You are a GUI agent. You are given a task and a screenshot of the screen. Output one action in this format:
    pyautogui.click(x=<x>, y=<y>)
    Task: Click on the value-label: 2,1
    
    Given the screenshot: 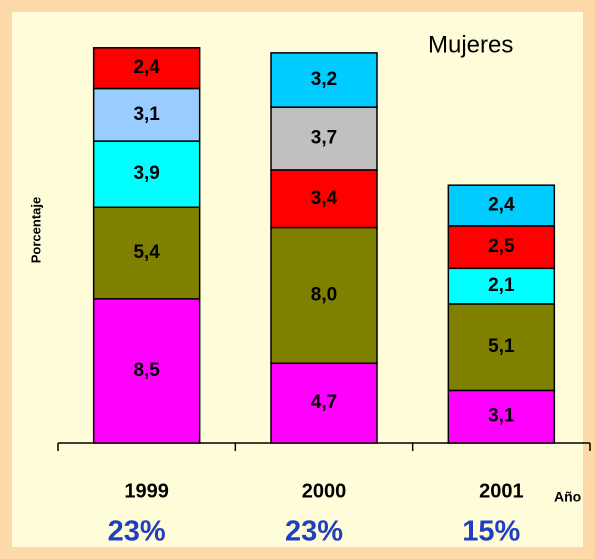 What is the action you would take?
    pyautogui.click(x=501, y=285)
    